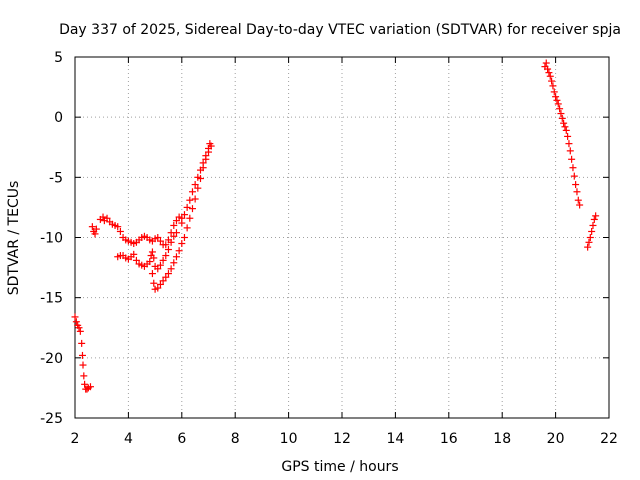  What do you see at coordinates (14, 238) in the screenshot?
I see `y-axis-label: SDTVAR / TECUs` at bounding box center [14, 238].